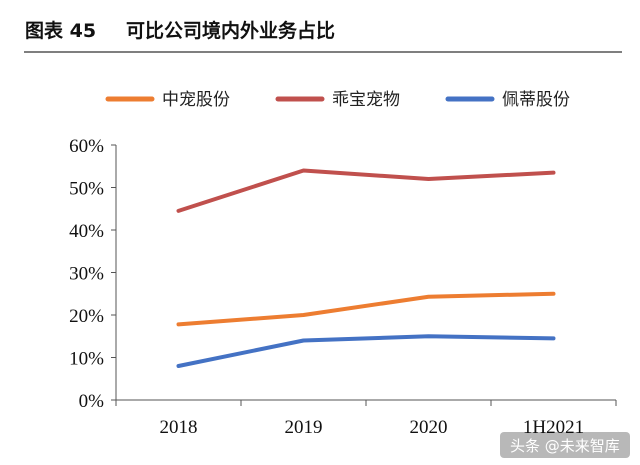 Image resolution: width=640 pixels, height=465 pixels. What do you see at coordinates (536, 100) in the screenshot?
I see `legend-label: 佩蒂股份` at bounding box center [536, 100].